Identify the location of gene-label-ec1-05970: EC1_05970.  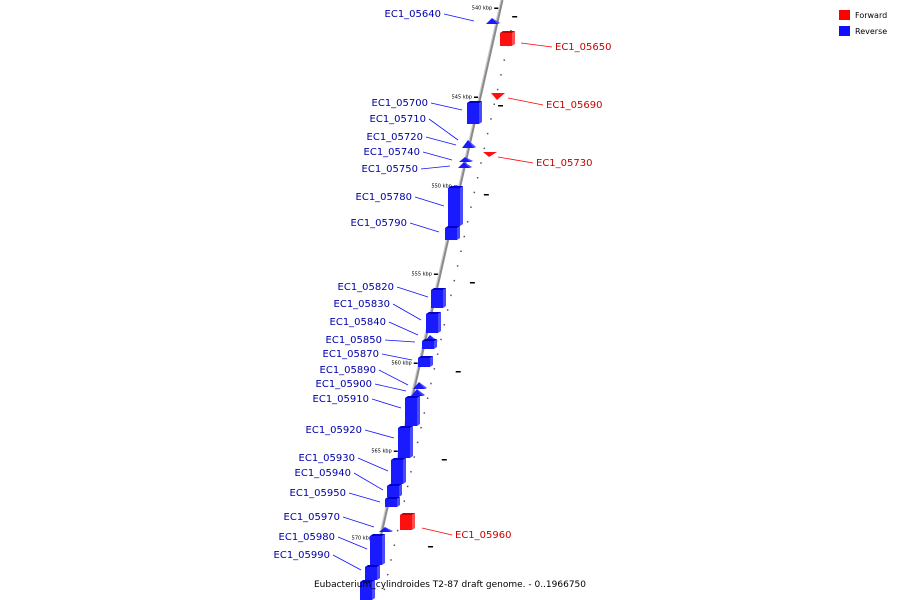
(312, 517).